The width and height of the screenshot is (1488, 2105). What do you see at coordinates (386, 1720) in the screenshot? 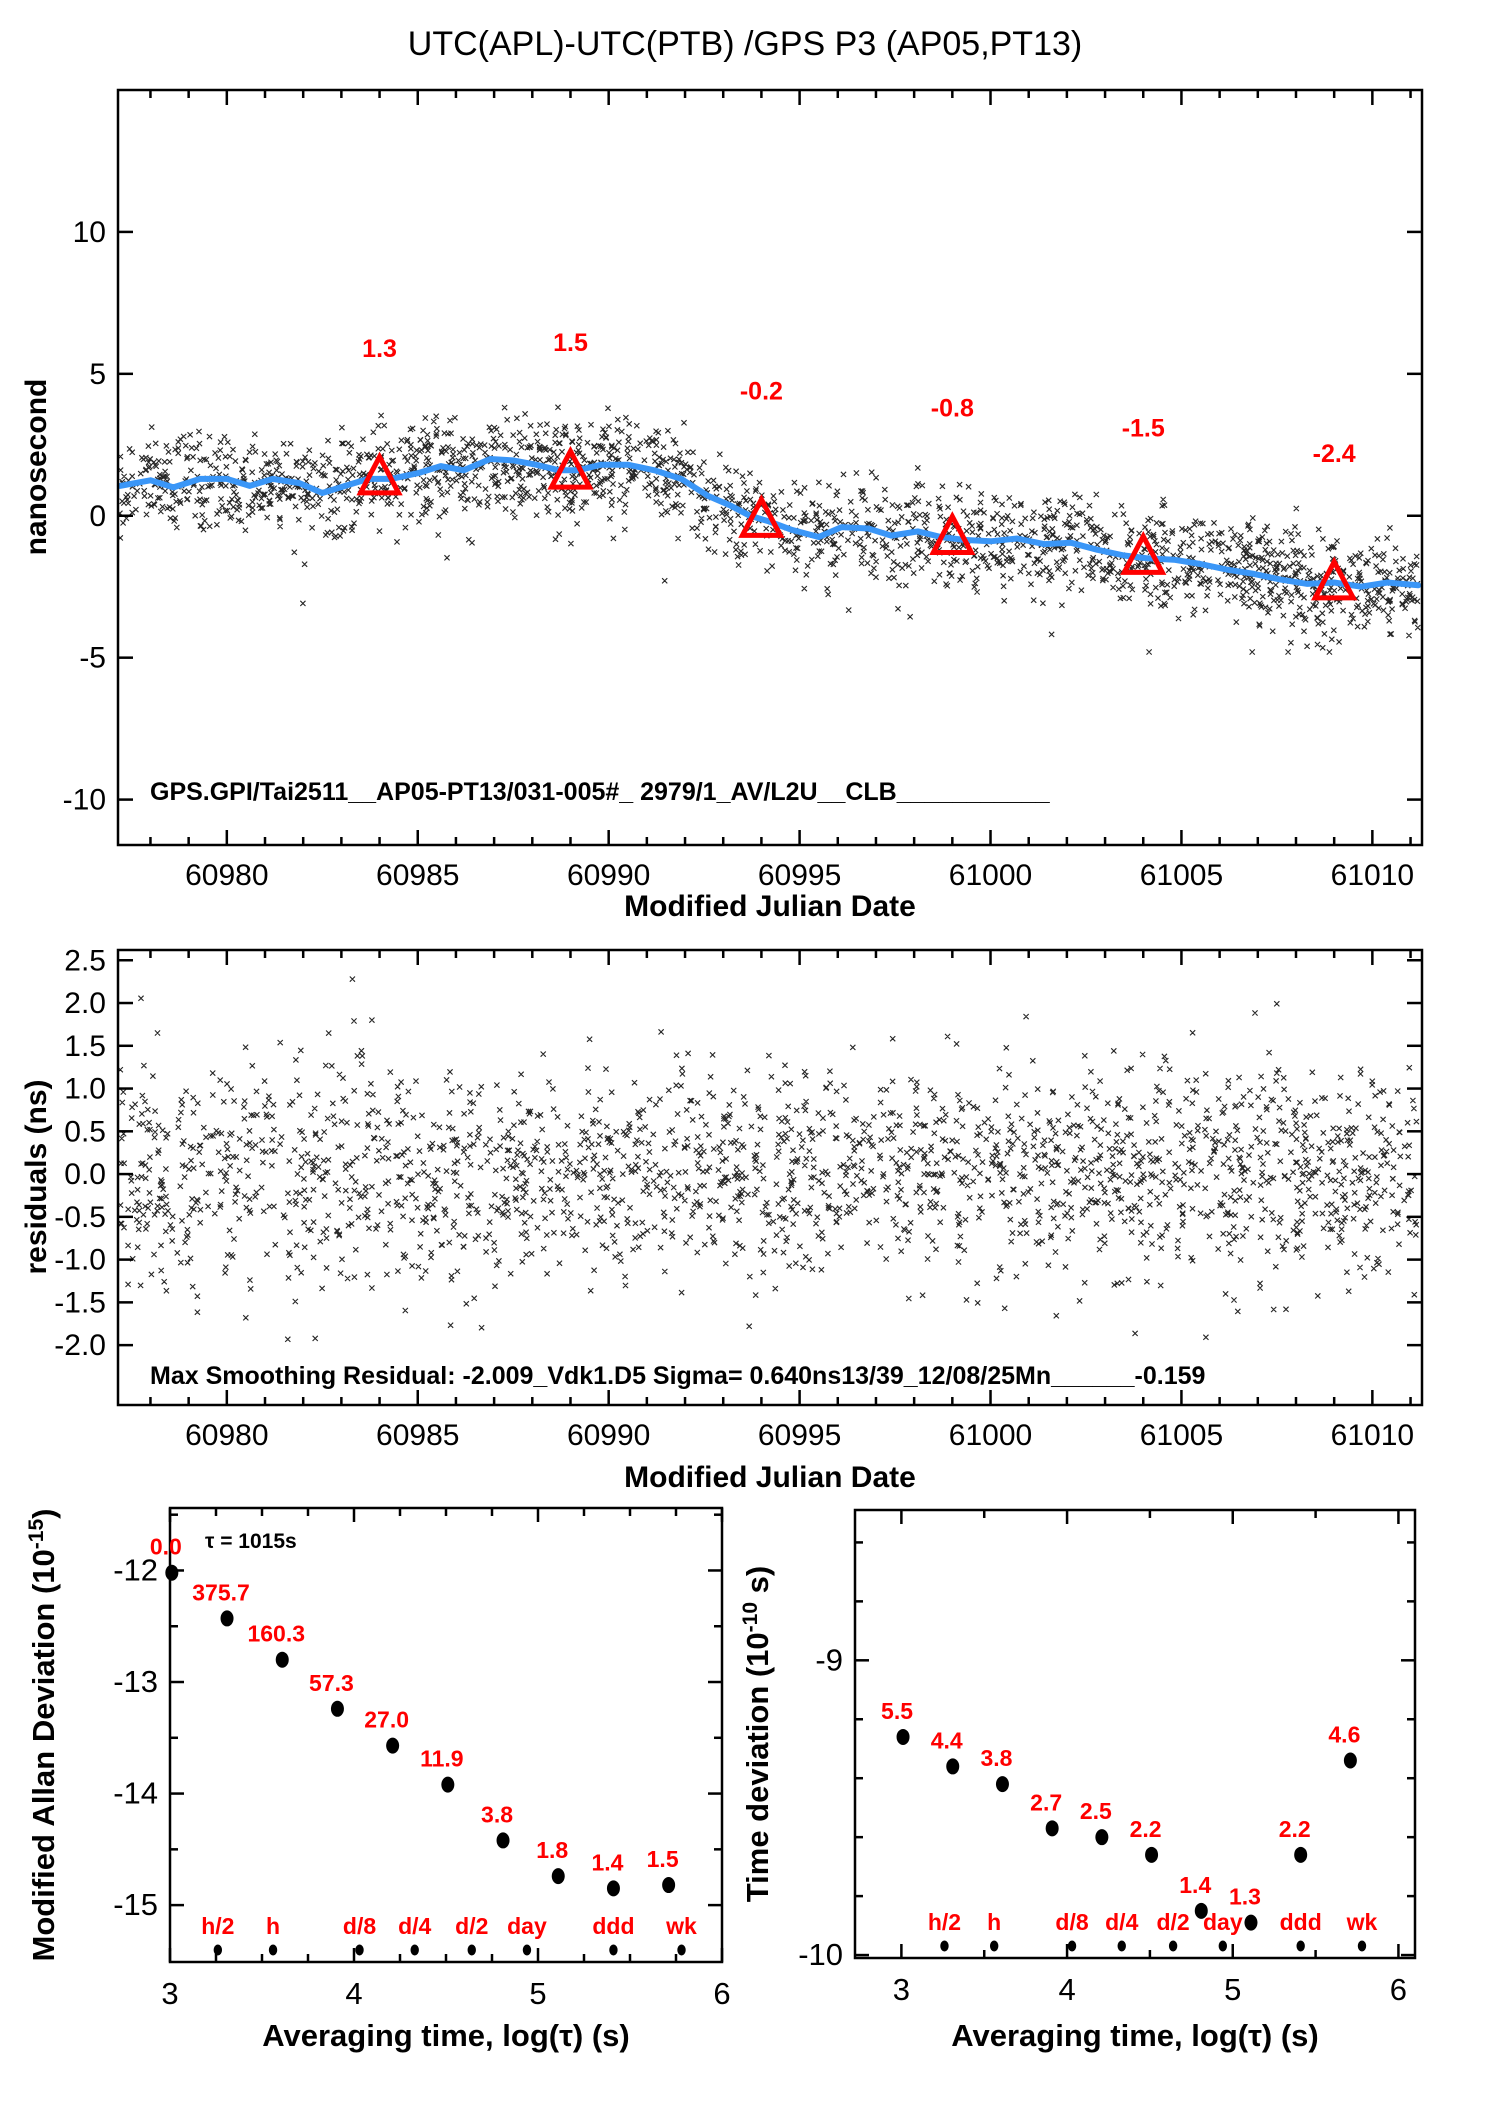
I see `modified-allan-deviation-point-label: 27.0` at bounding box center [386, 1720].